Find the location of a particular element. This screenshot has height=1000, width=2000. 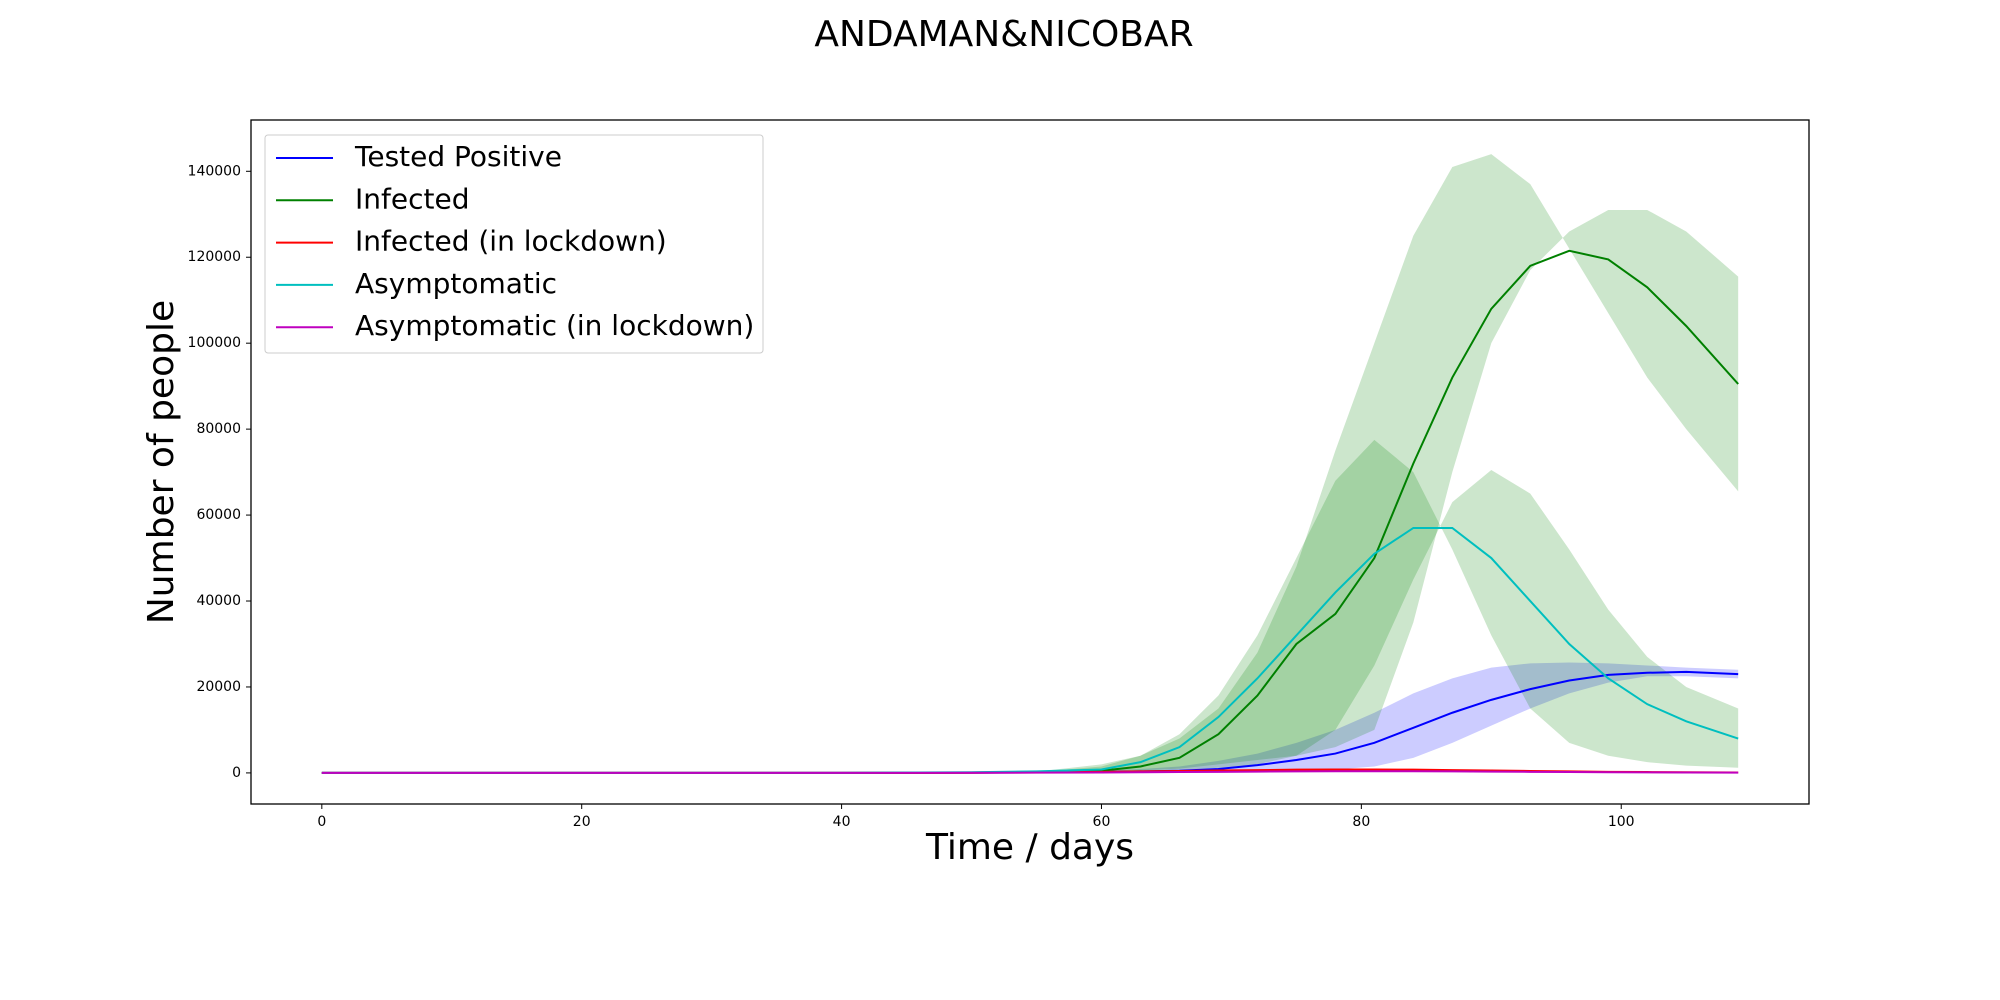

chart-title: ANDAMAN&NICOBAR is located at coordinates (1003, 34).